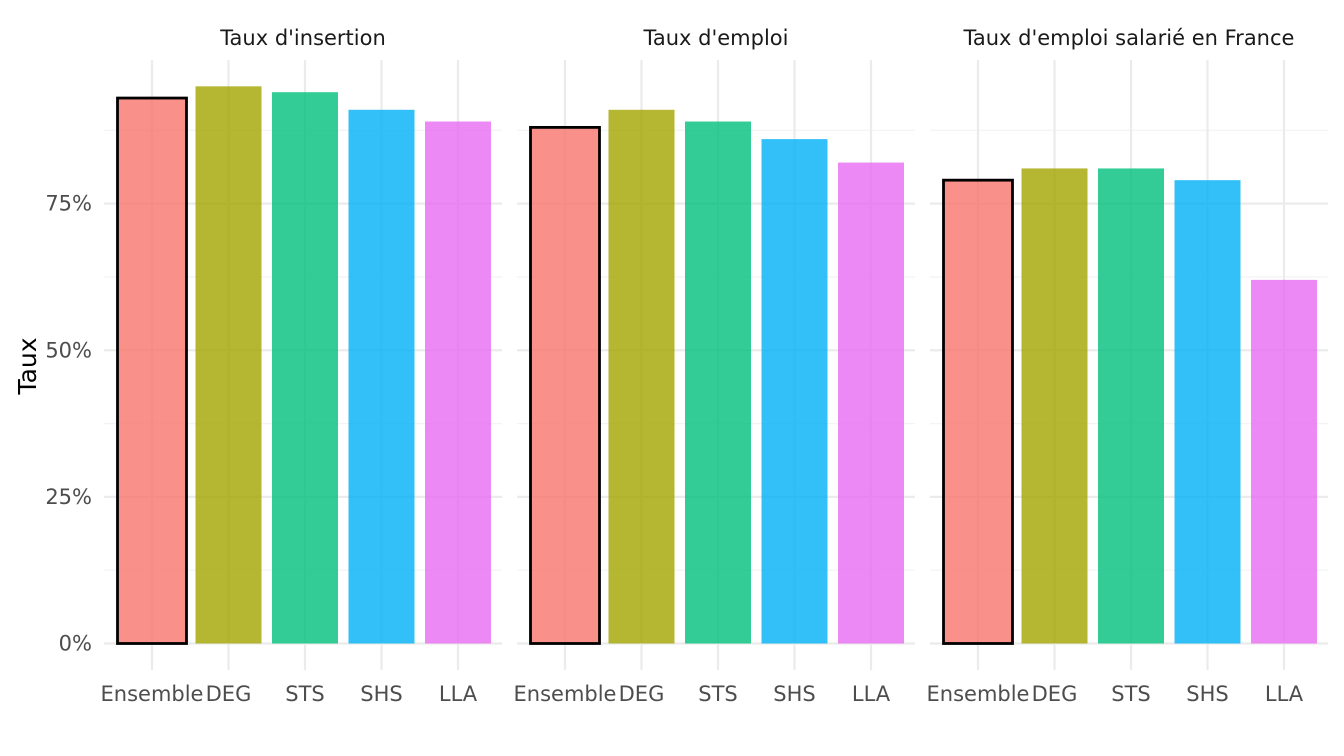 The width and height of the screenshot is (1344, 756). Describe the element at coordinates (302, 38) in the screenshot. I see `facet-title: Taux d'insertion` at that location.